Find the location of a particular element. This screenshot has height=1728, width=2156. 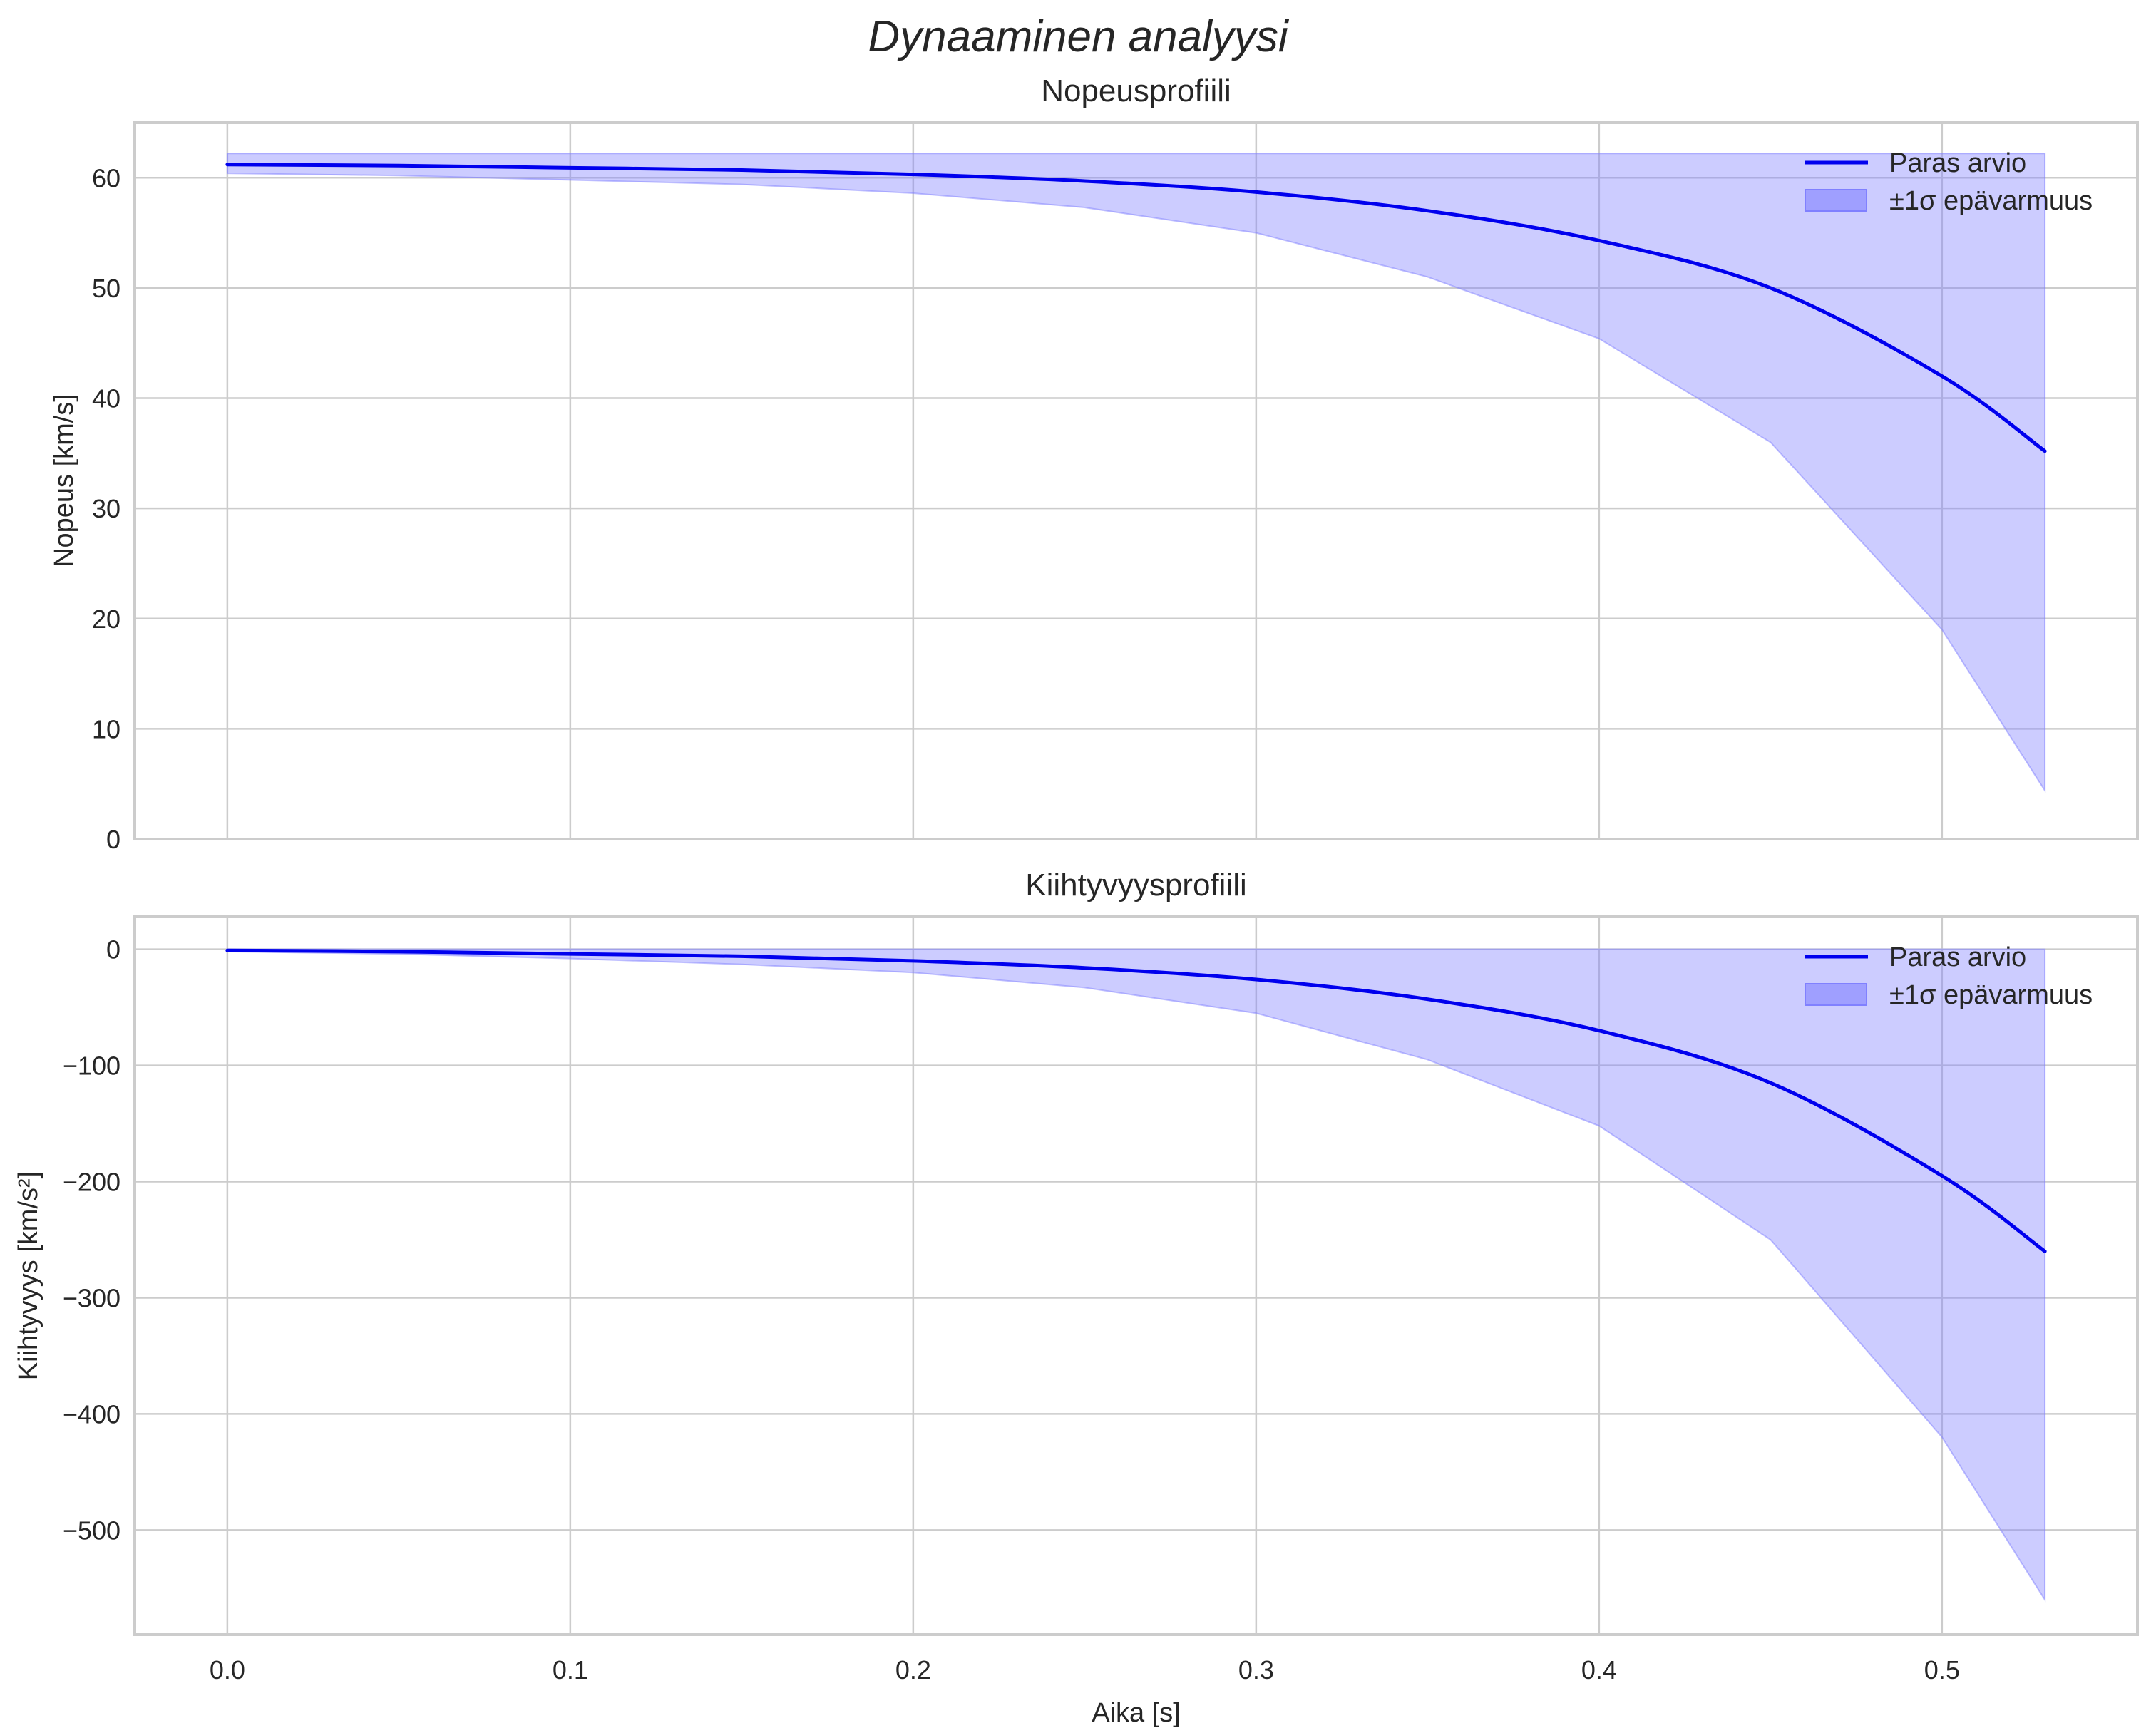

x-tick-label: 0.2 is located at coordinates (913, 1670).